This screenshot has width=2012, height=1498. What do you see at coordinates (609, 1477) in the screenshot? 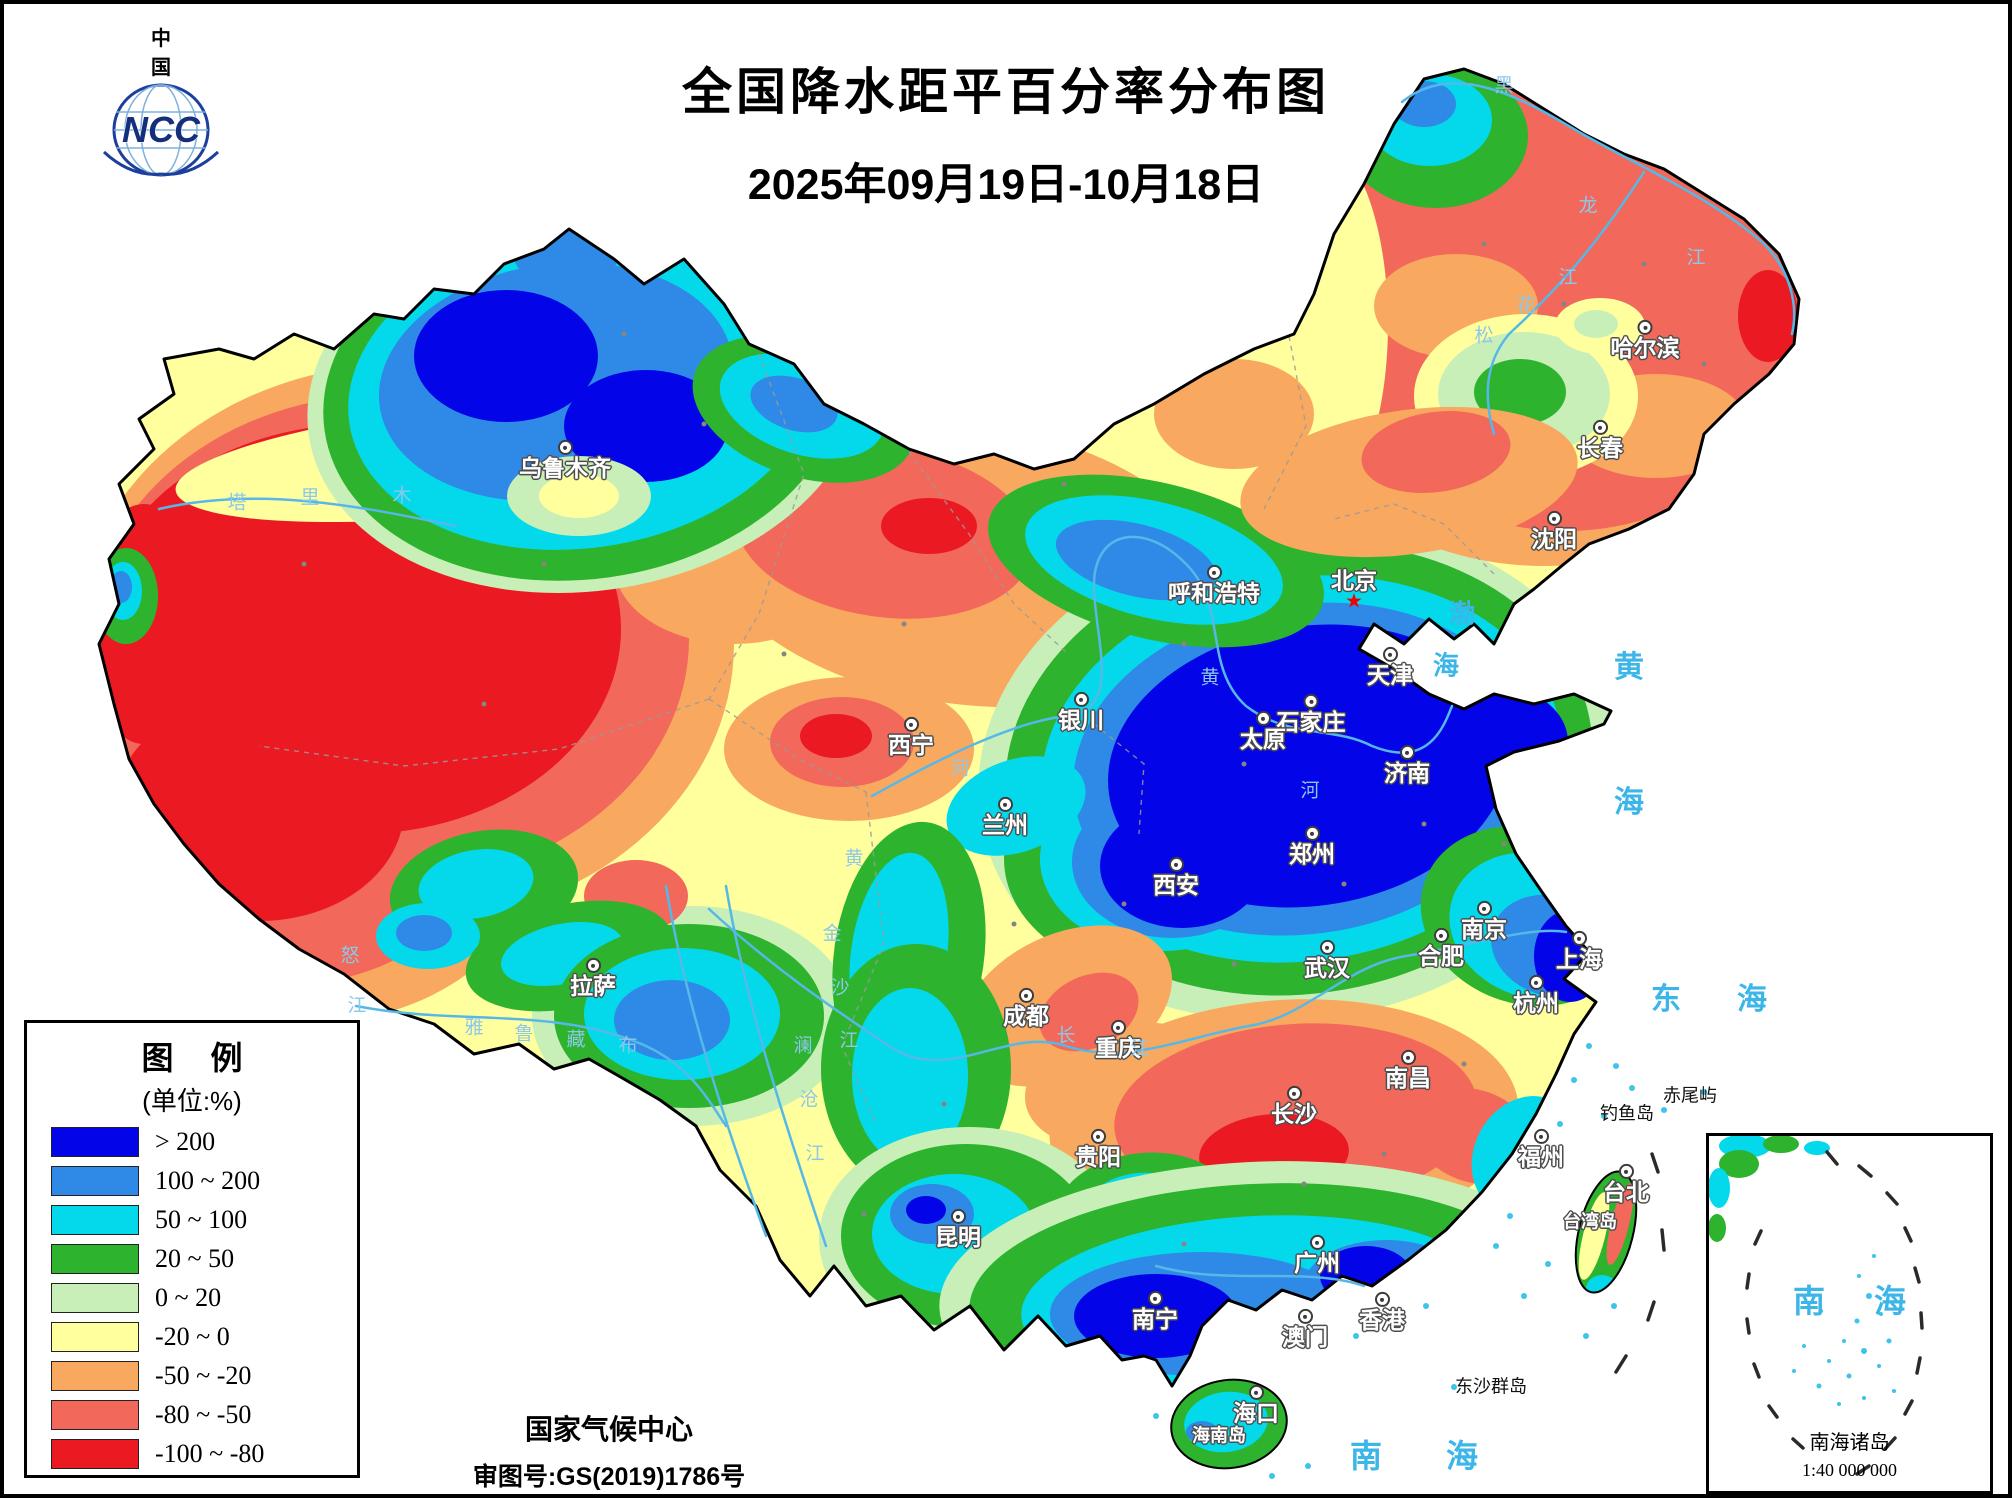
I see `approval-number: 审图号:GS(2019)1786号` at bounding box center [609, 1477].